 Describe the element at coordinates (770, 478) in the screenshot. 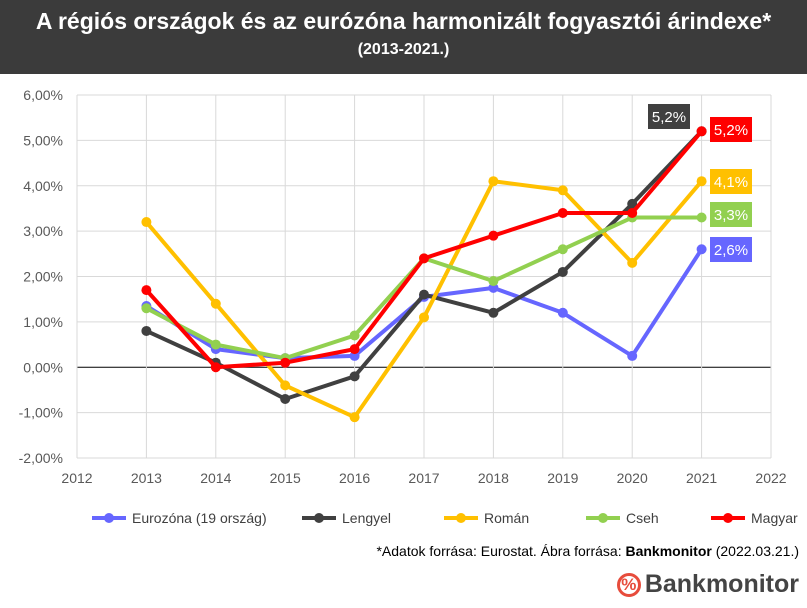

I see `x-tick-label: 2022` at that location.